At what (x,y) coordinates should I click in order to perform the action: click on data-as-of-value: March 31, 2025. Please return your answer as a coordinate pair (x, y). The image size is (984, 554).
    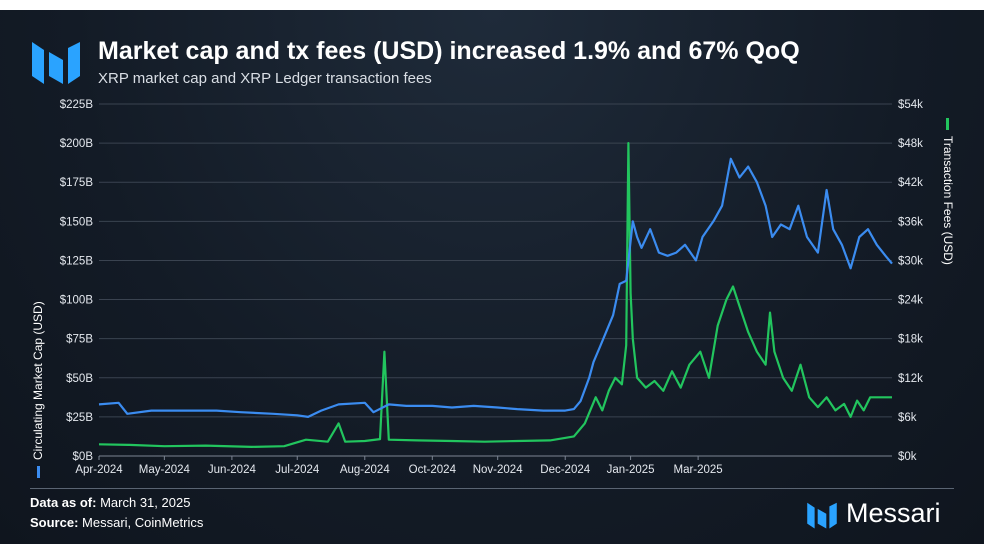
    Looking at the image, I should click on (145, 502).